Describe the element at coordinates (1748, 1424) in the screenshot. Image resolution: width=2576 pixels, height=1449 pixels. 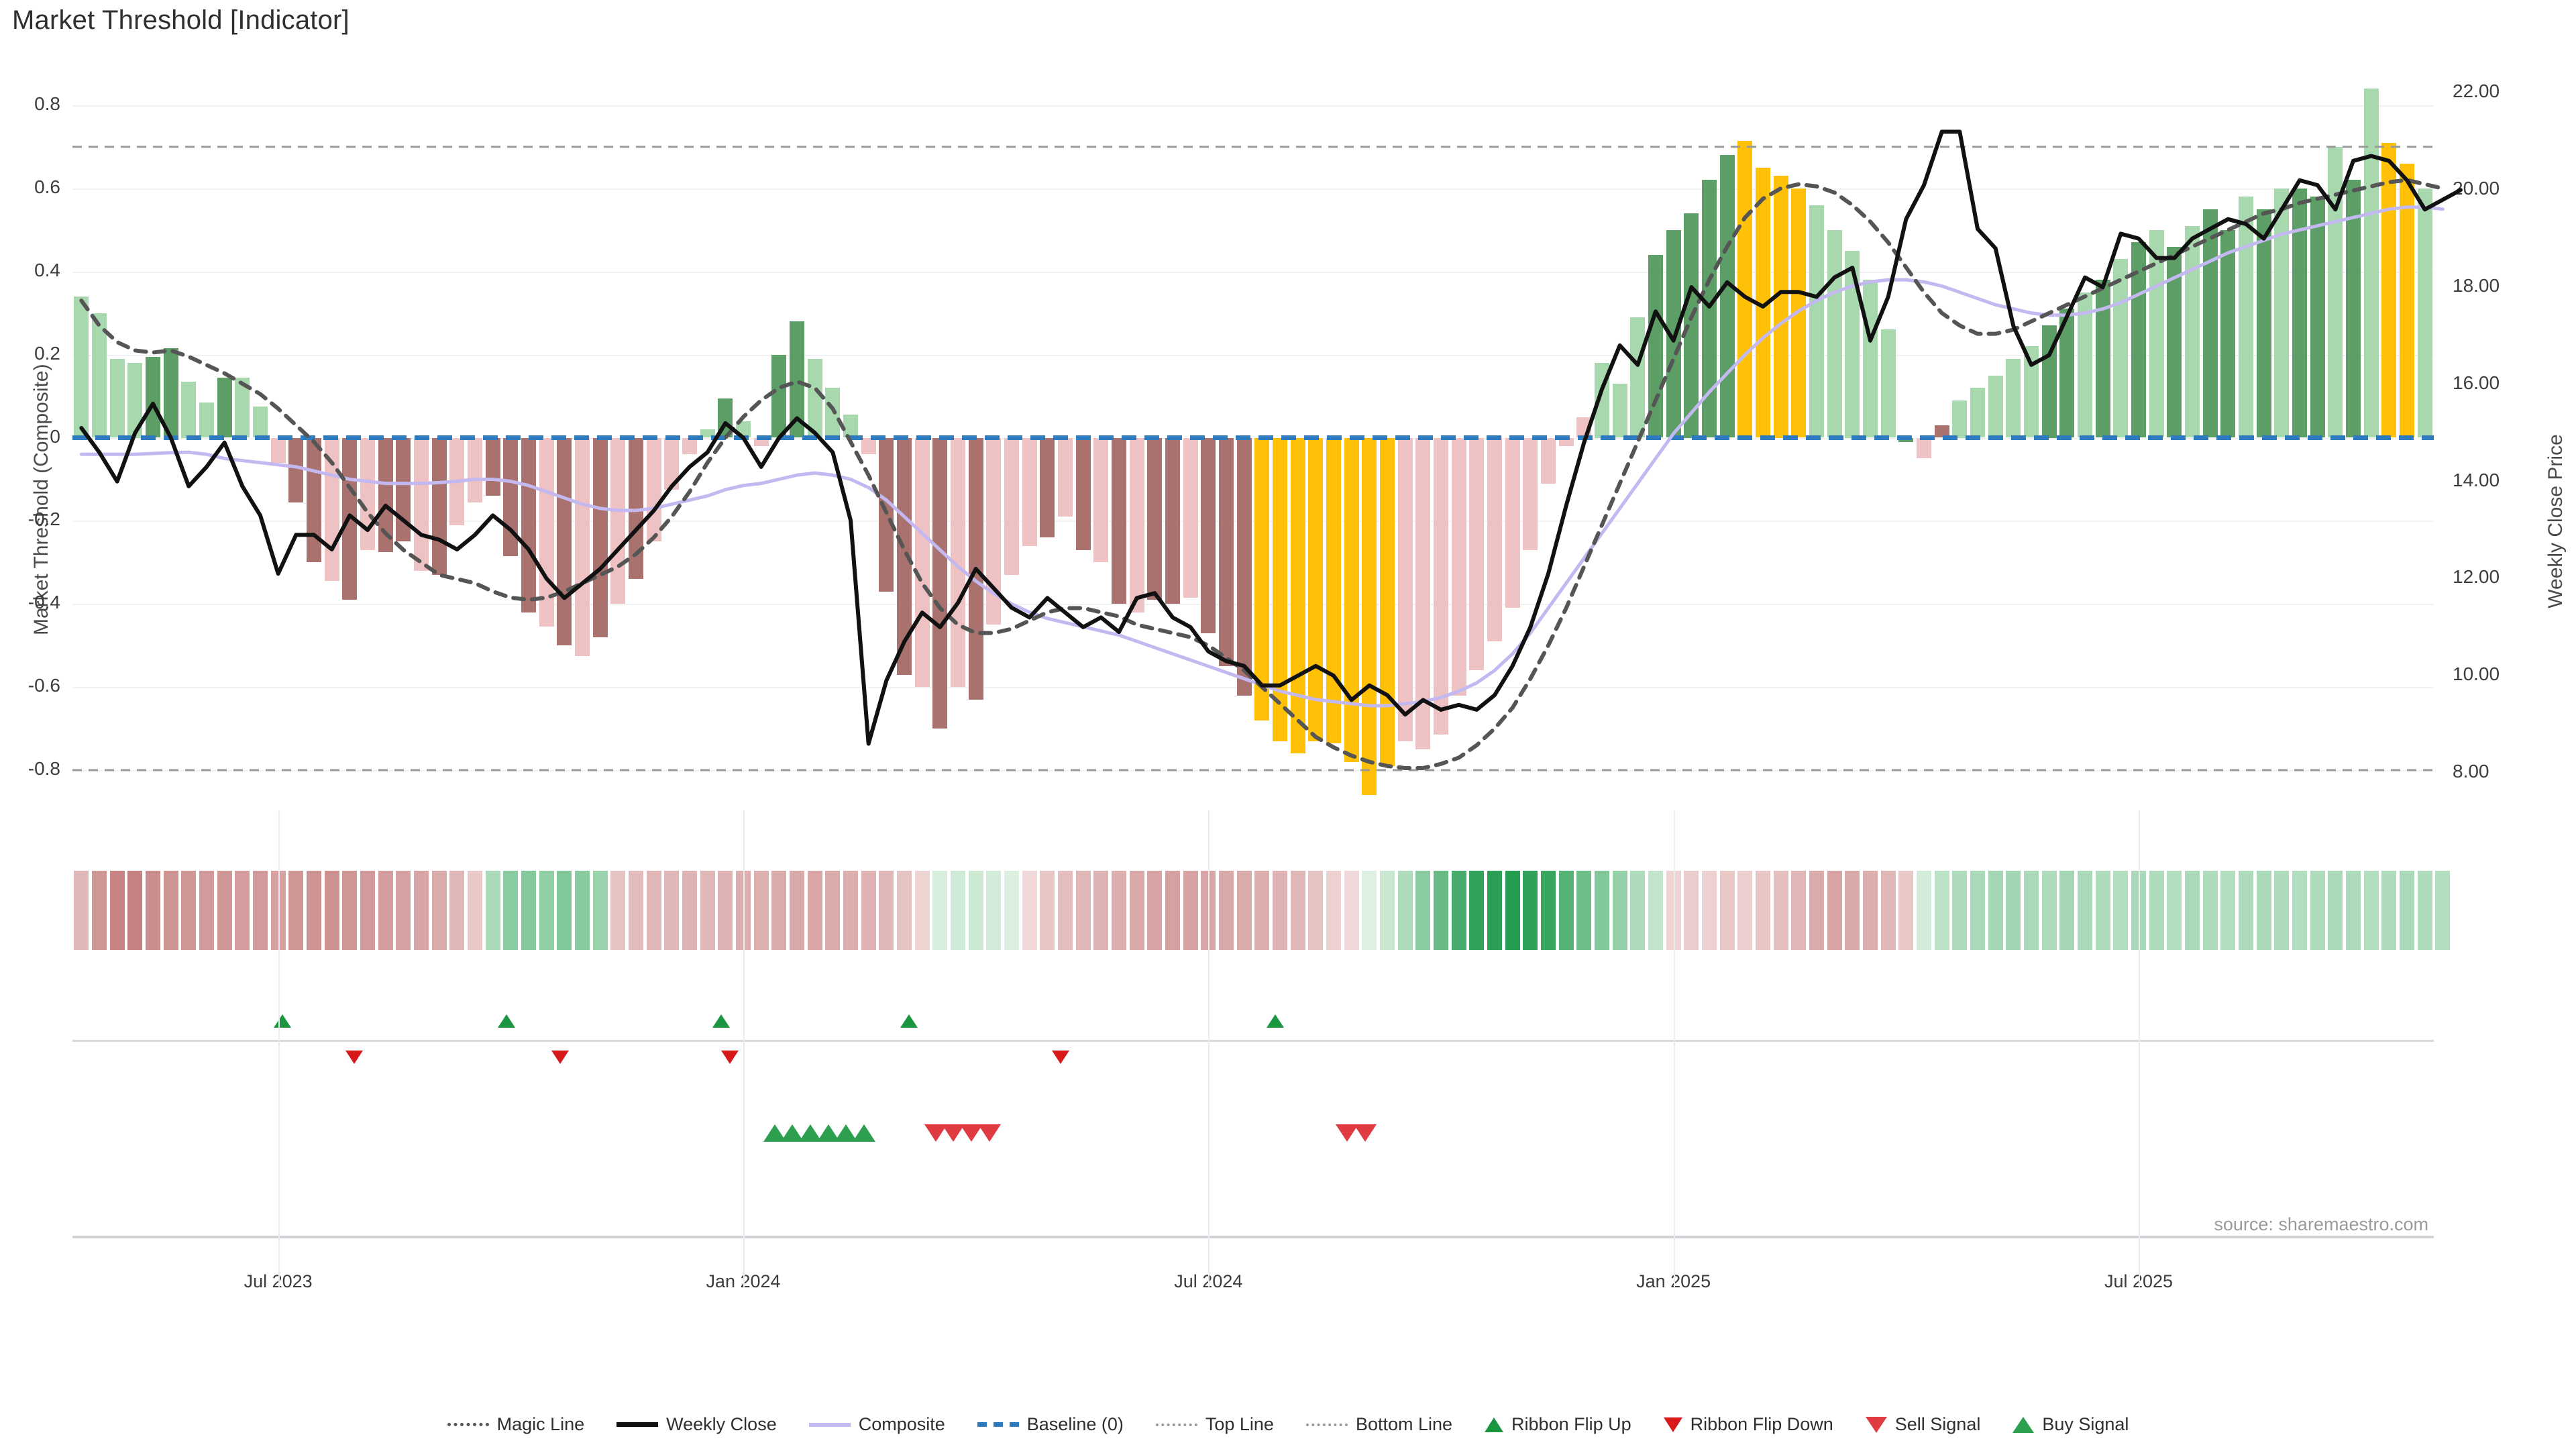
I see `legend-item-ribbon-flip-down: Ribbon Flip Down` at that location.